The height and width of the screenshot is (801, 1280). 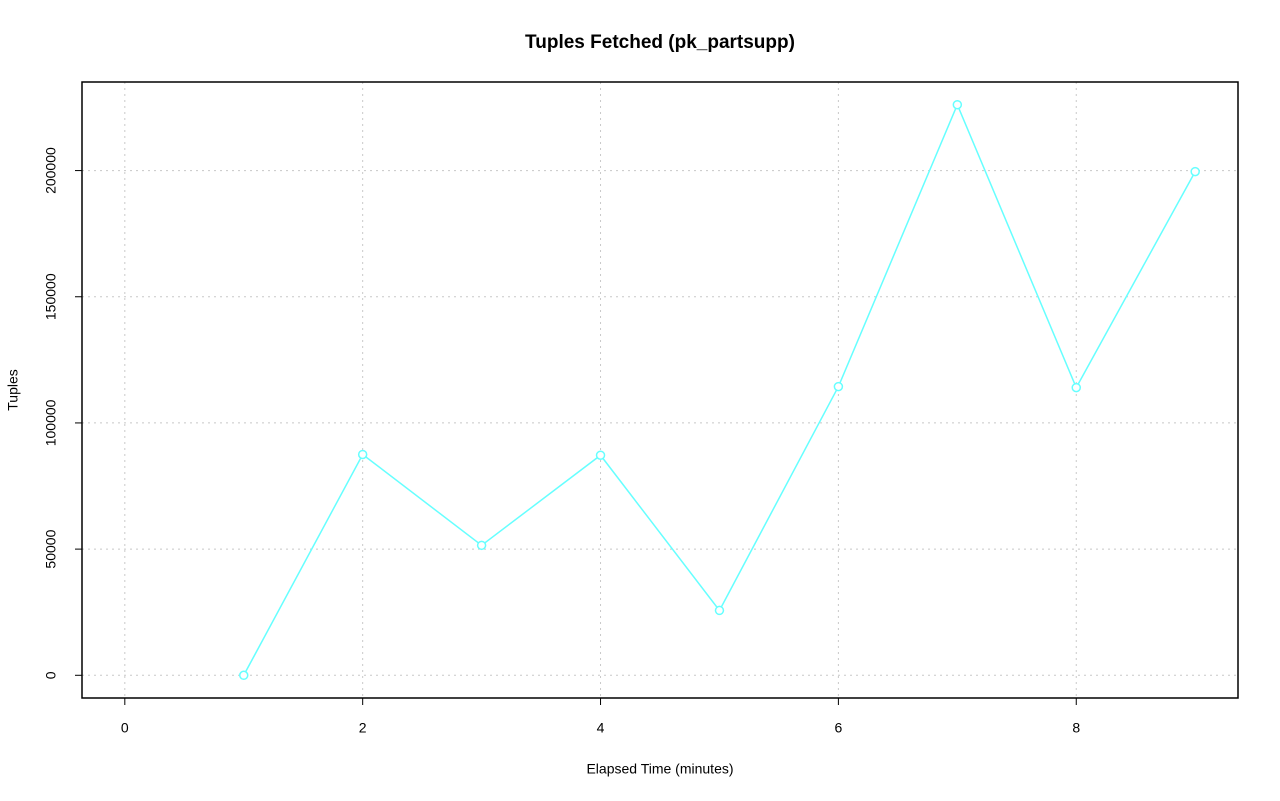 What do you see at coordinates (13, 390) in the screenshot?
I see `y-axis-label: Tuples` at bounding box center [13, 390].